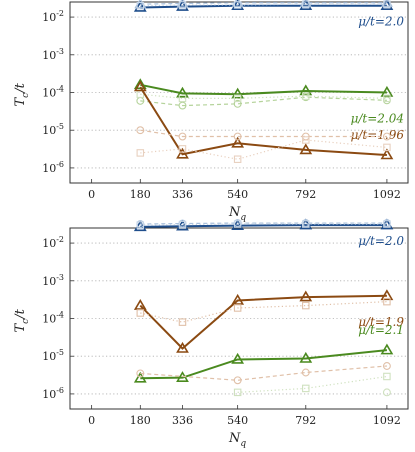  Describe the element at coordinates (377, 119) in the screenshot. I see `series-label: μ/t=2.04` at that location.